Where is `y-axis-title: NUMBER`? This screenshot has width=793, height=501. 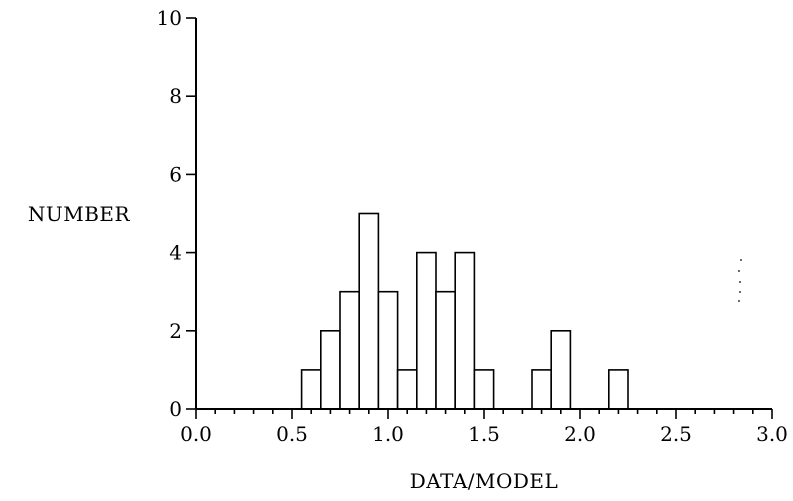
y-axis-title: NUMBER is located at coordinates (79, 214).